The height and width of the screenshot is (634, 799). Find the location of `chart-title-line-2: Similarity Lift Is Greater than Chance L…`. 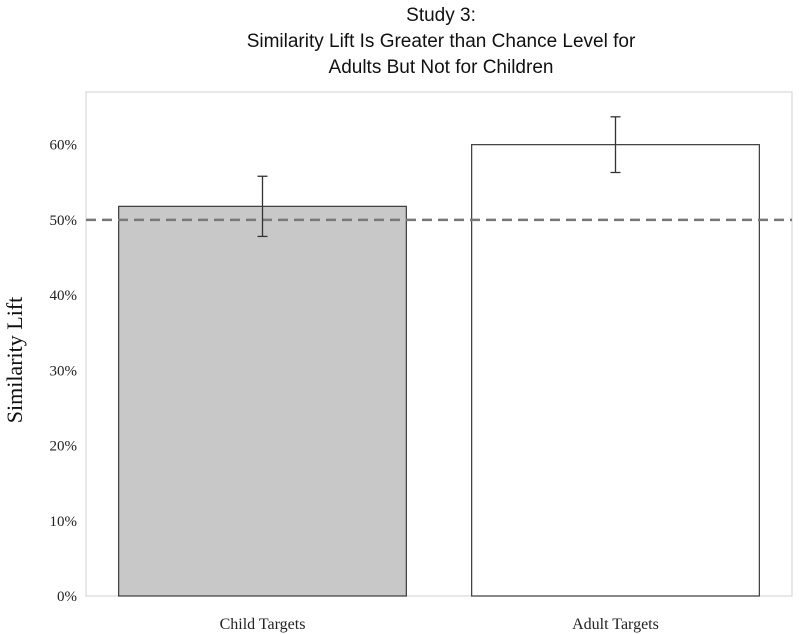

chart-title-line-2: Similarity Lift Is Greater than Chance L… is located at coordinates (441, 41).